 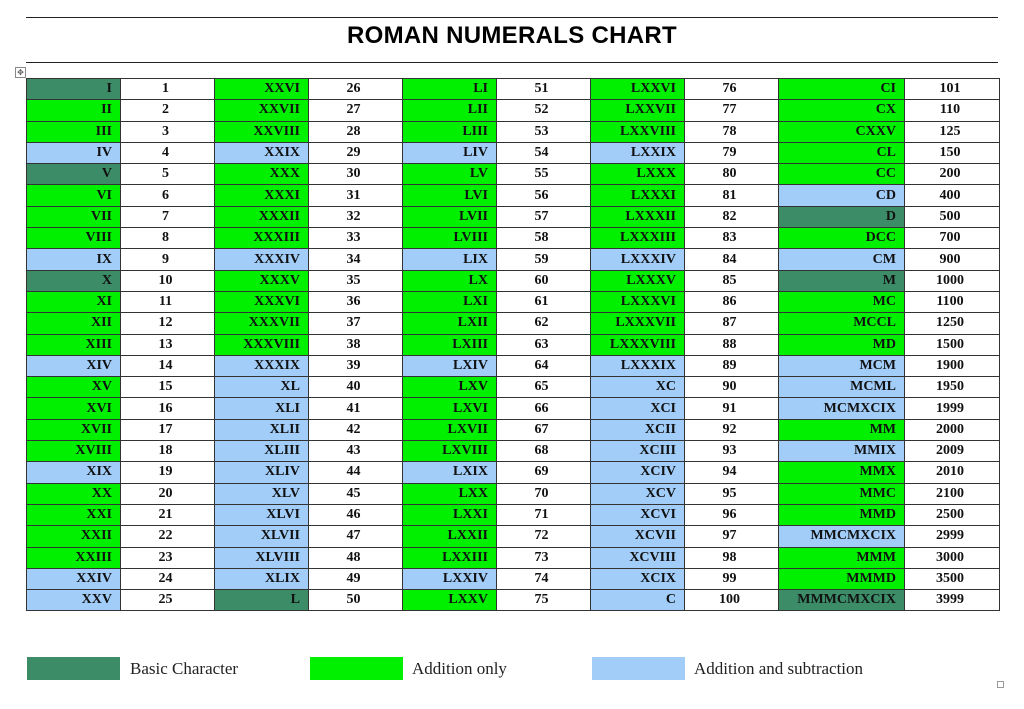 I want to click on roman-numeral-cell: LXXII, so click(x=449, y=536).